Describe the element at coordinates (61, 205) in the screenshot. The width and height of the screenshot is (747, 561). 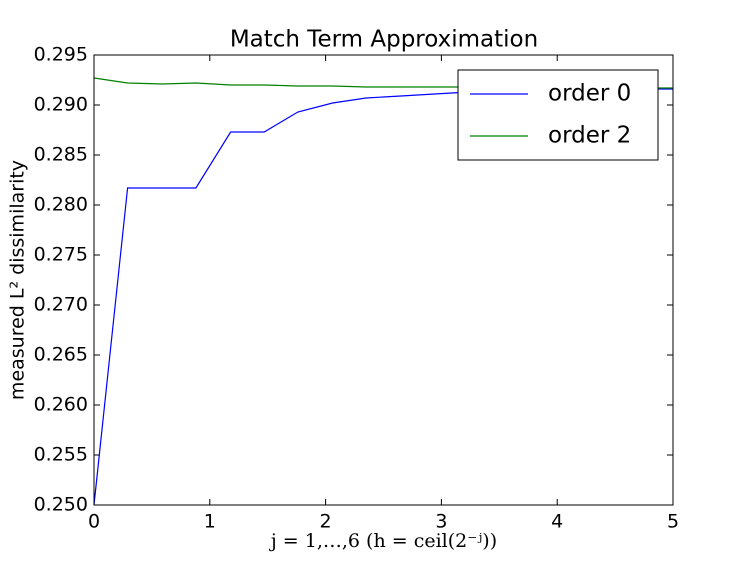
I see `y-tick-label: 0.280` at that location.